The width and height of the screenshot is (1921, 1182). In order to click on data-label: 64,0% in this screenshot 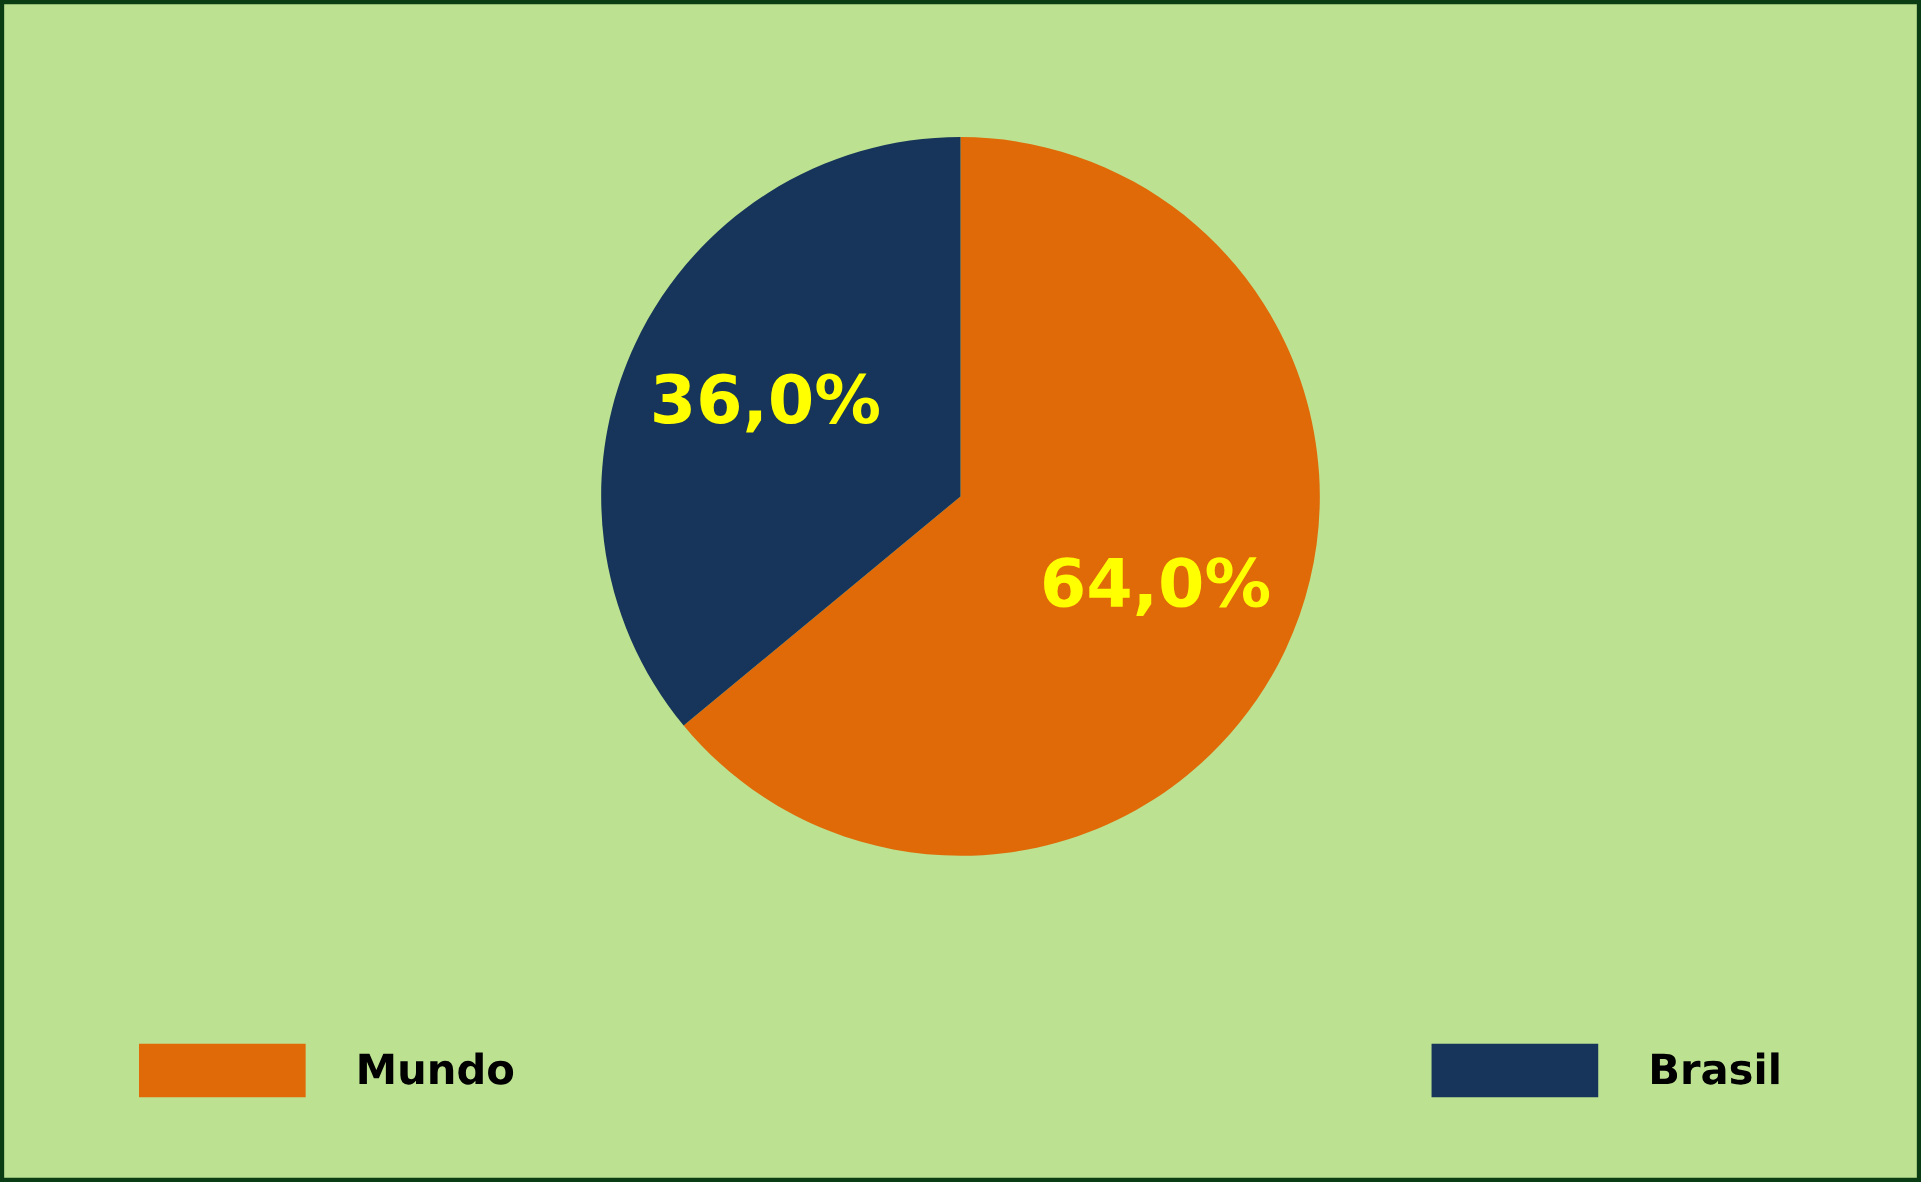, I will do `click(1157, 587)`.